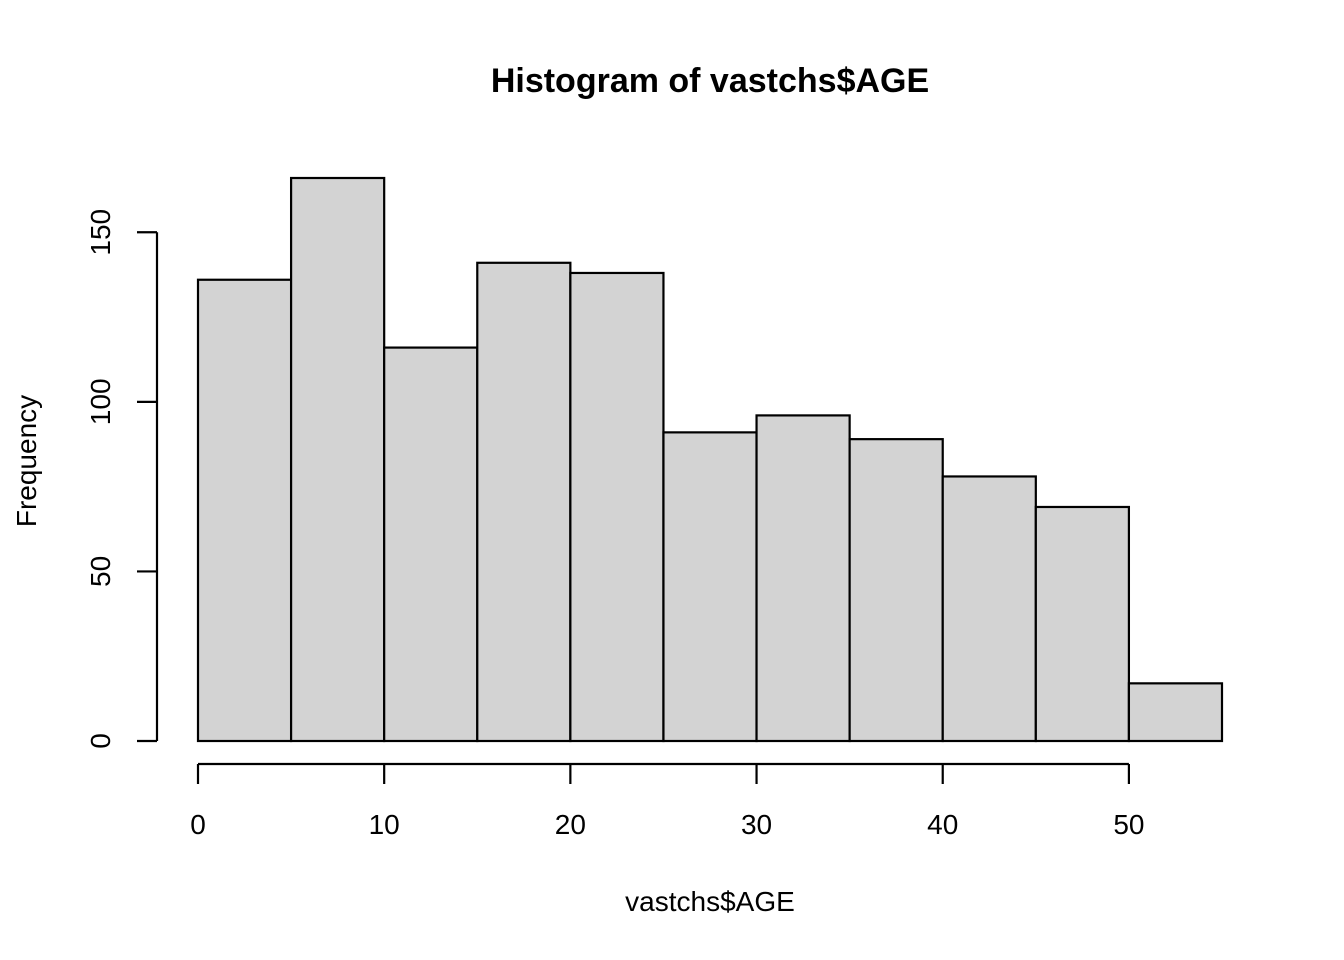 The image size is (1344, 960). Describe the element at coordinates (100, 232) in the screenshot. I see `y-tick-label-3: 150` at that location.